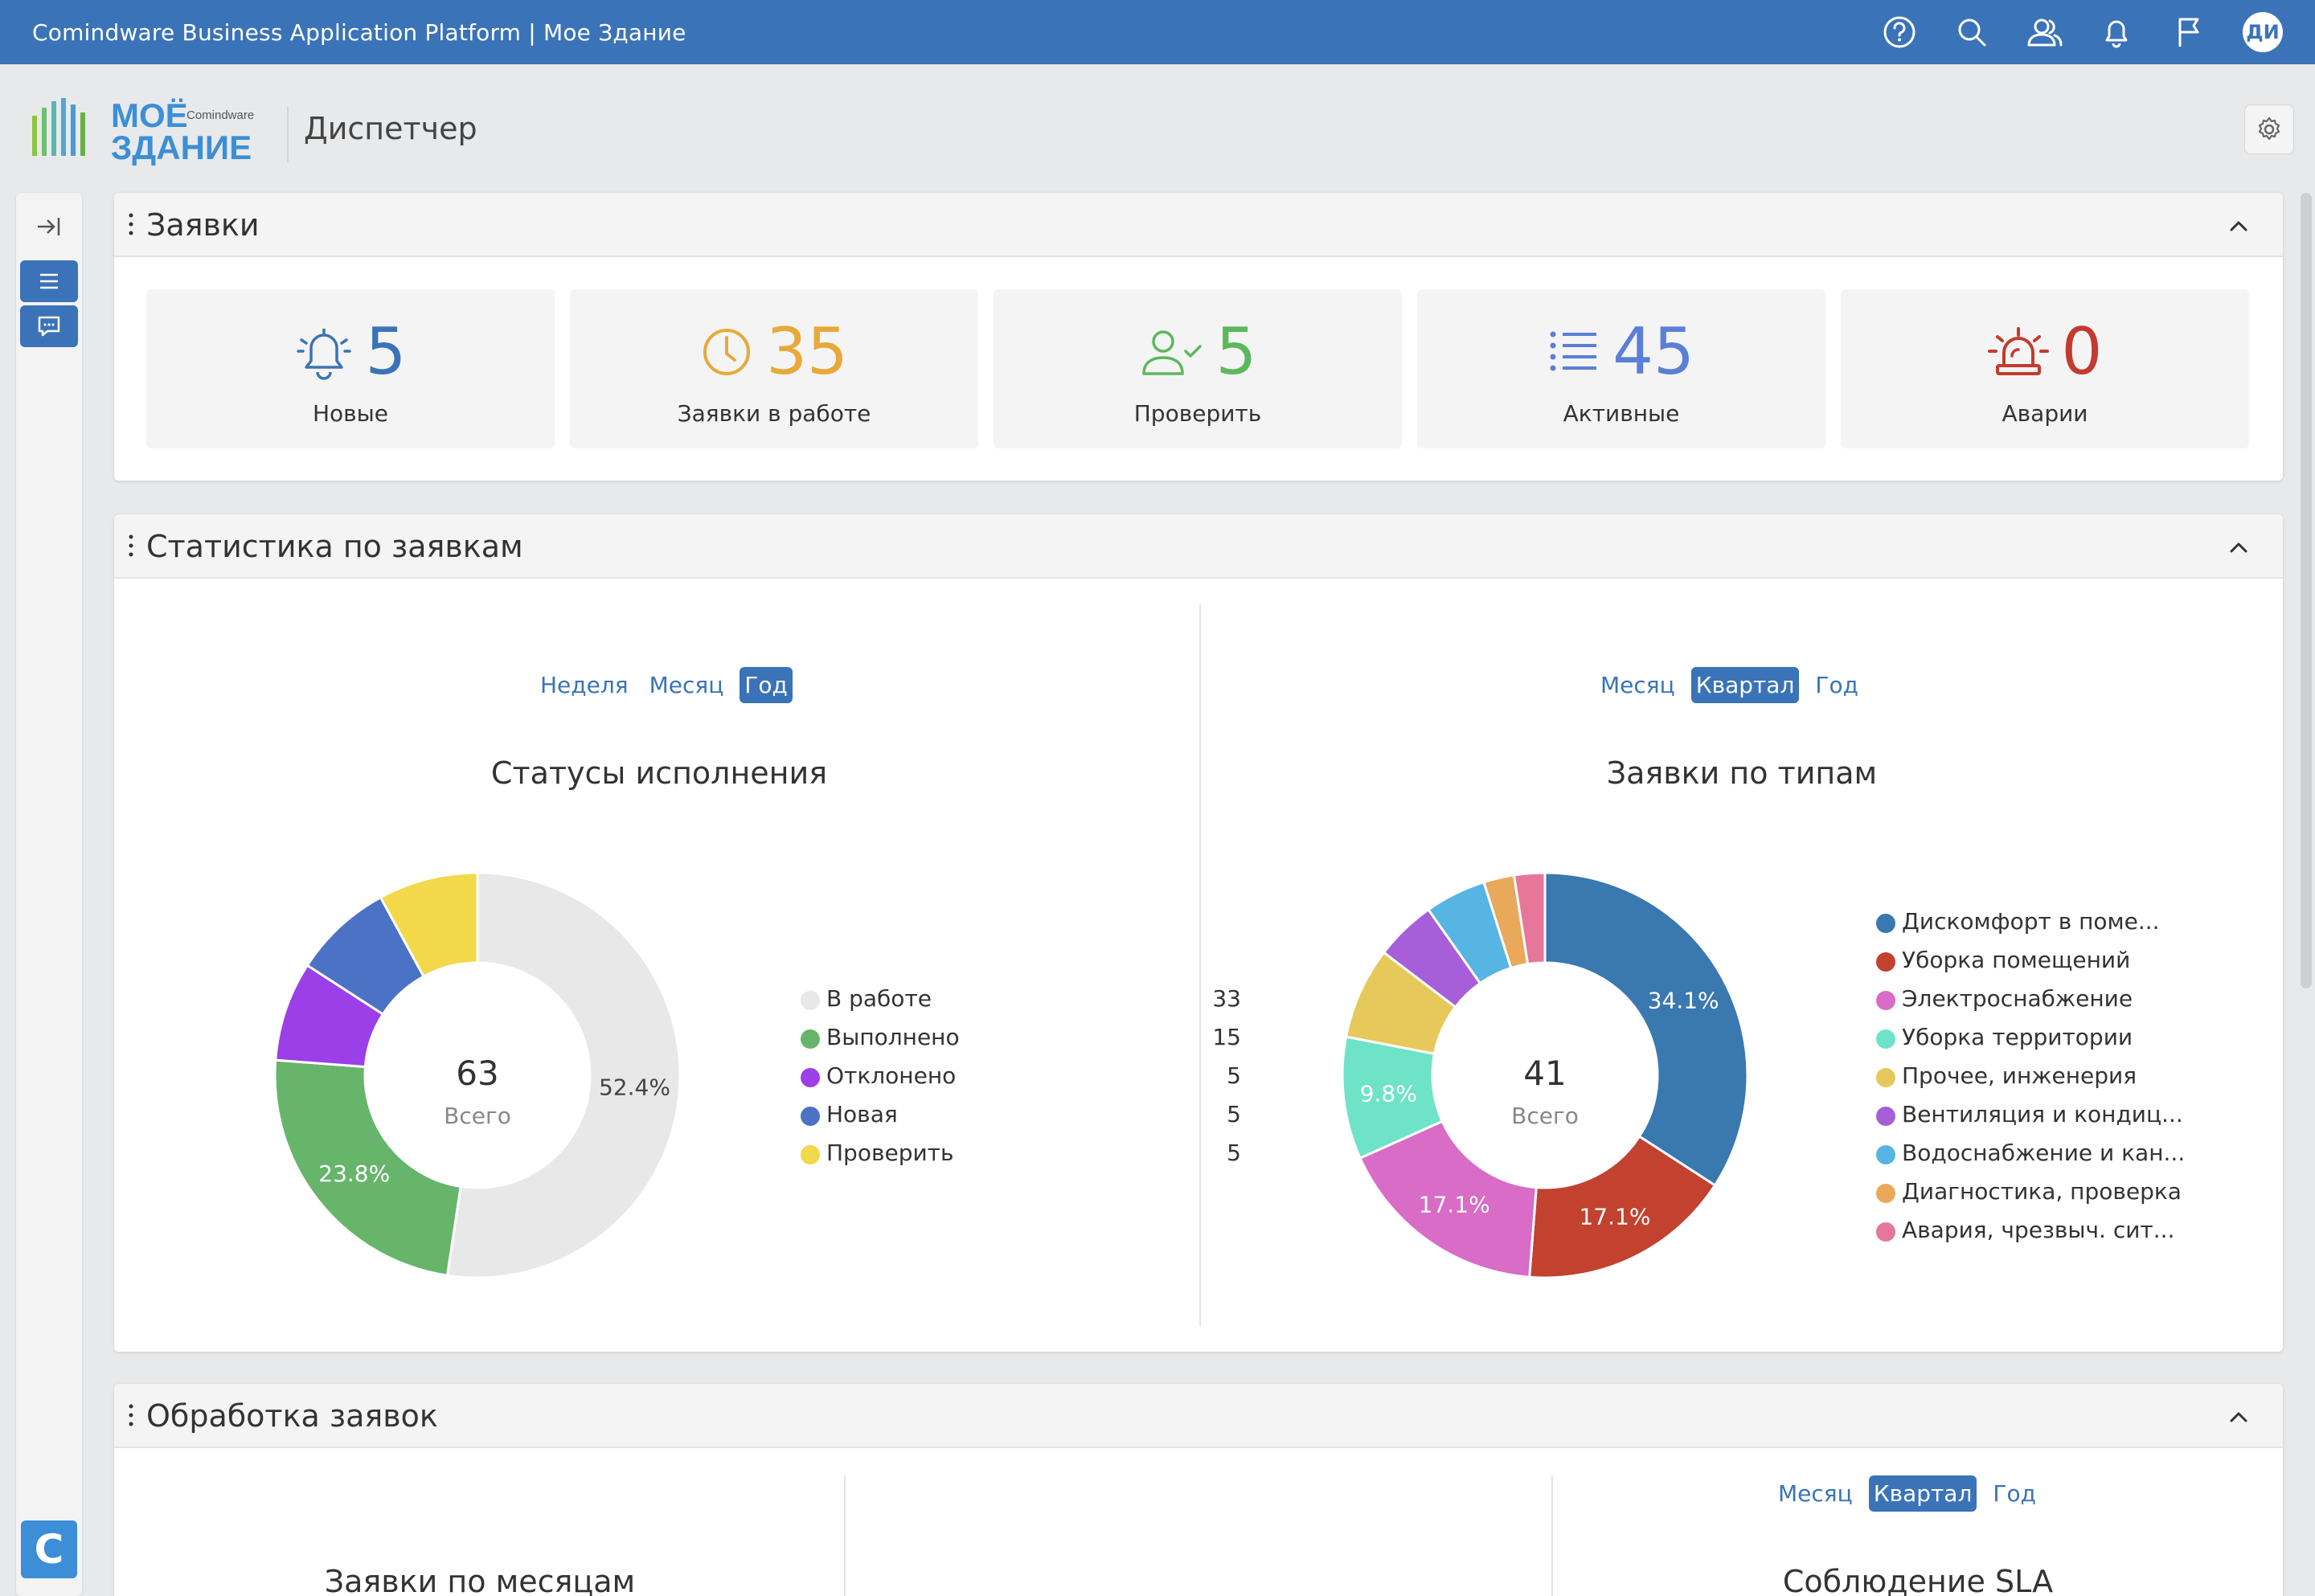  Describe the element at coordinates (2079, 1117) in the screenshot. I see `legend-item: Вентиляция и кондиц...2` at that location.